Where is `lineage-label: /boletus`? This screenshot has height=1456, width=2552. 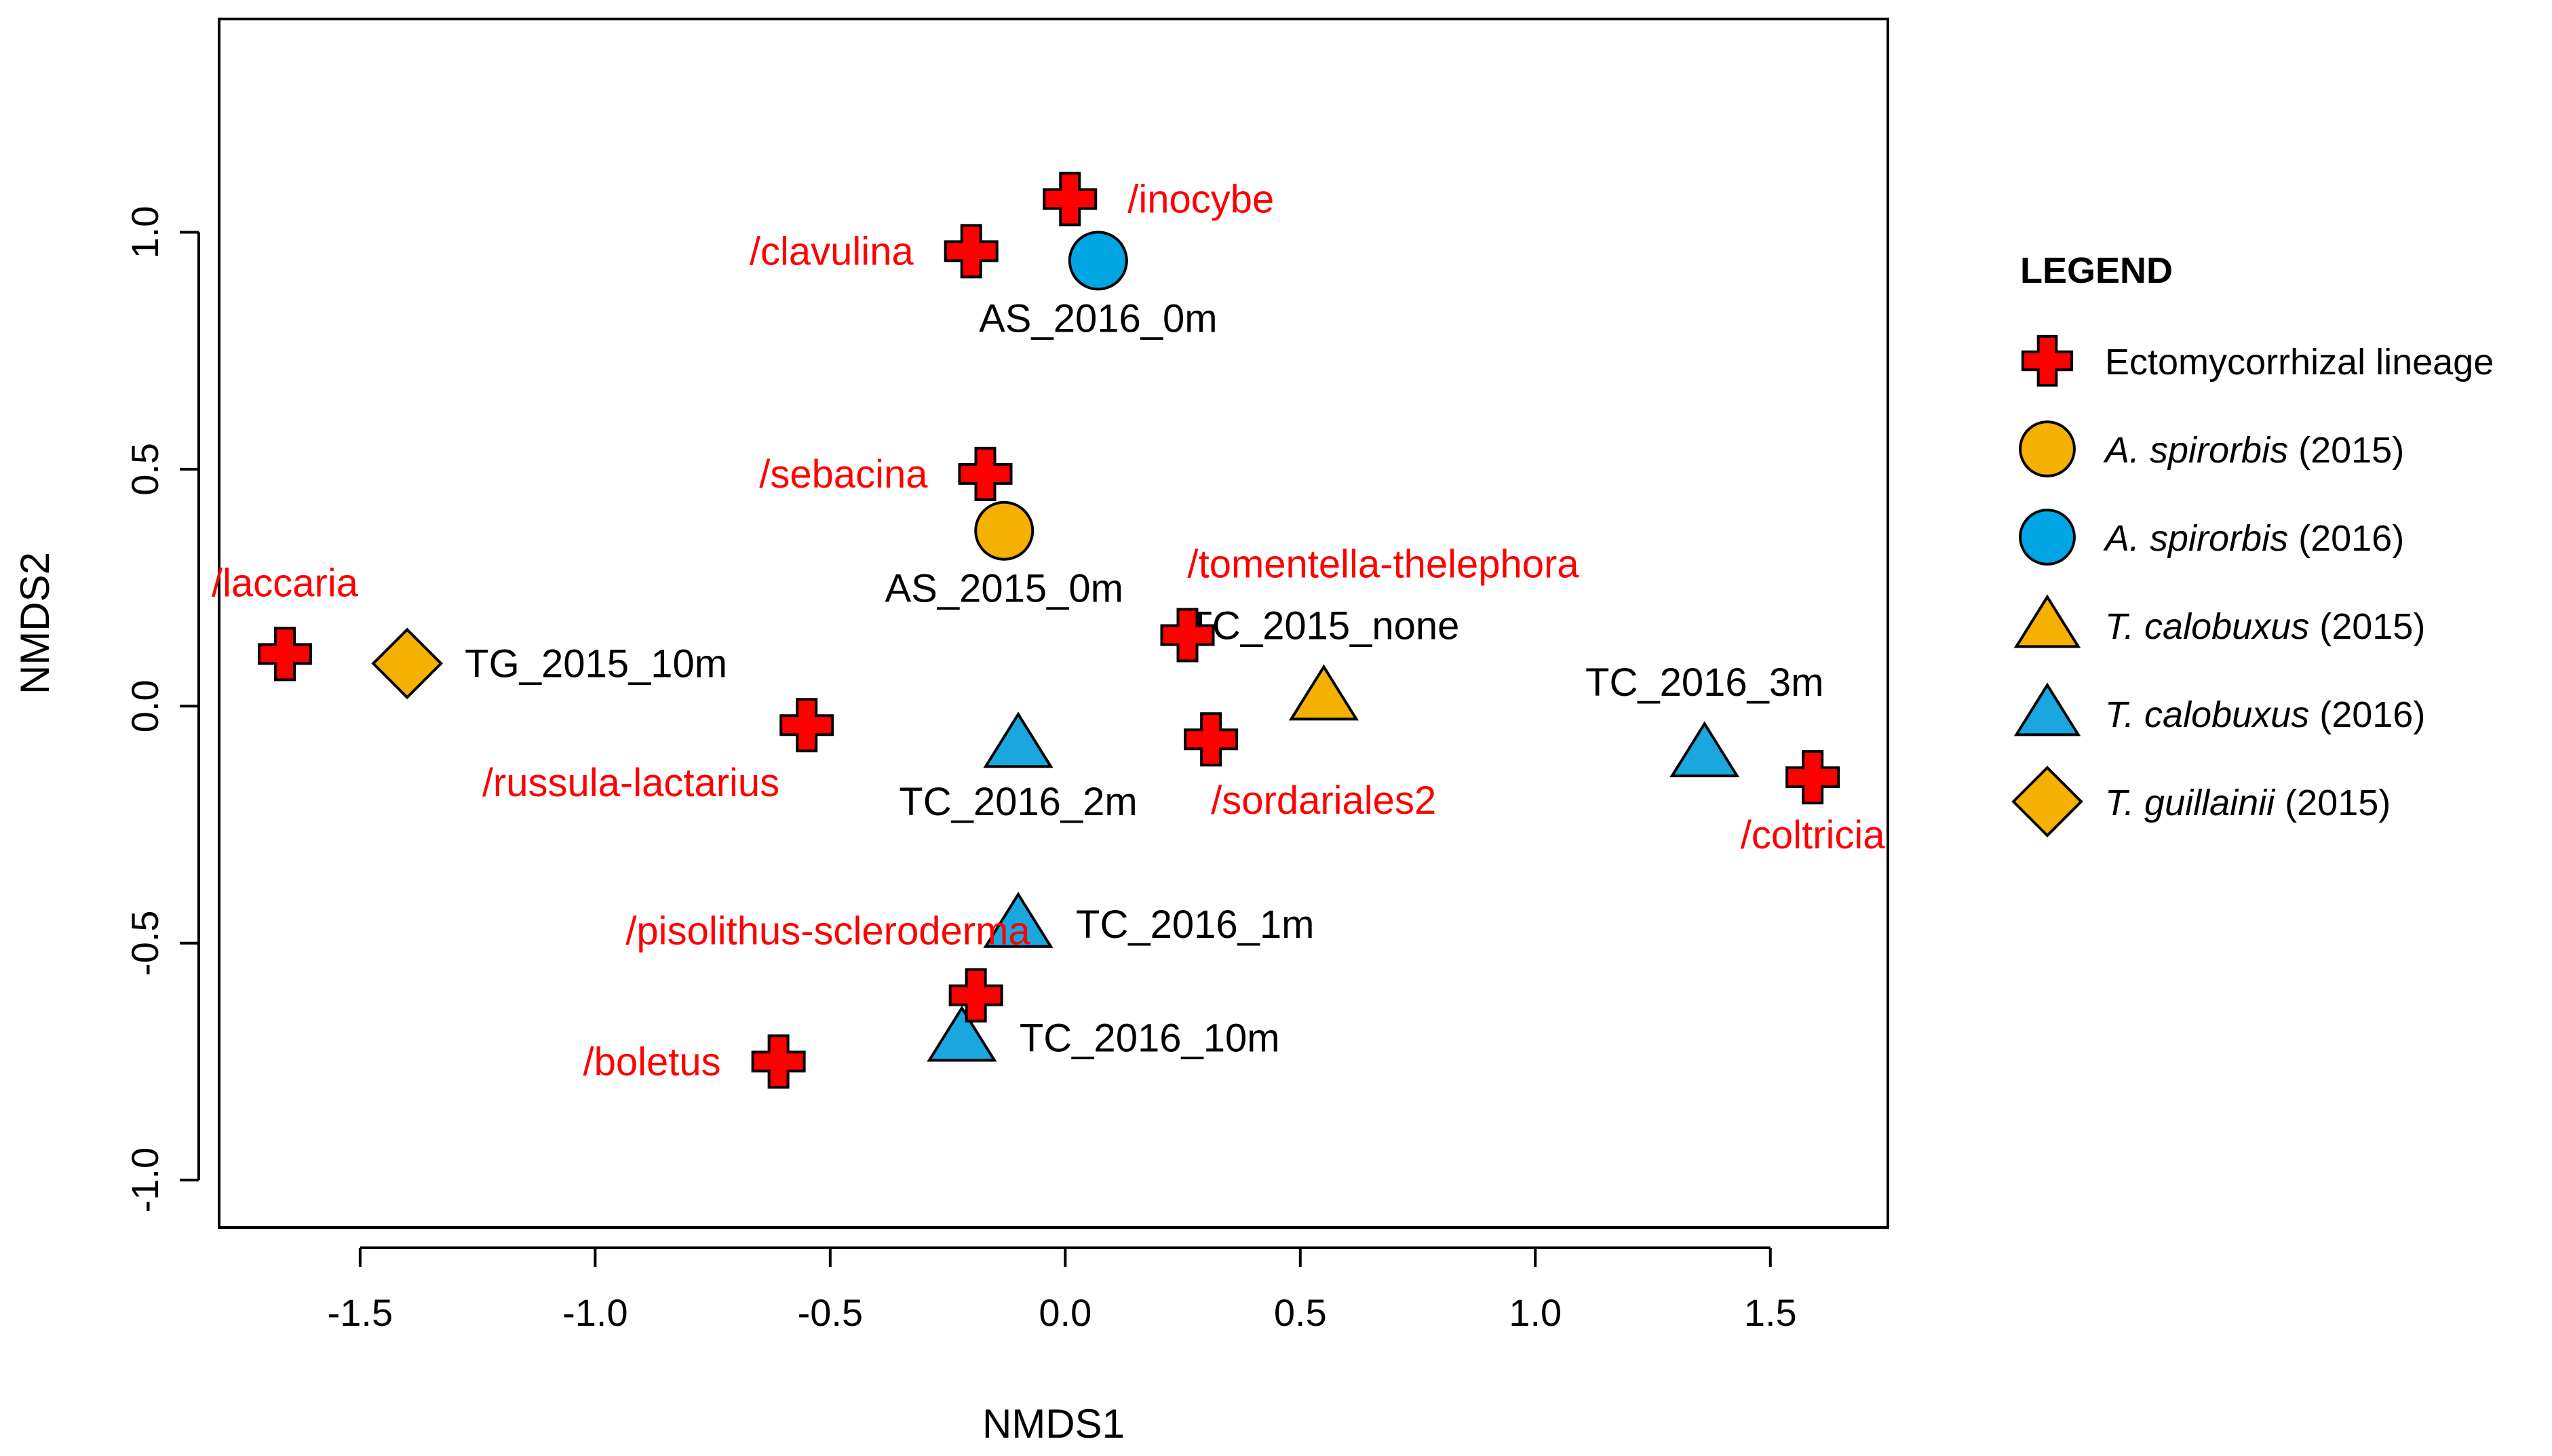
lineage-label: /boletus is located at coordinates (651, 1062).